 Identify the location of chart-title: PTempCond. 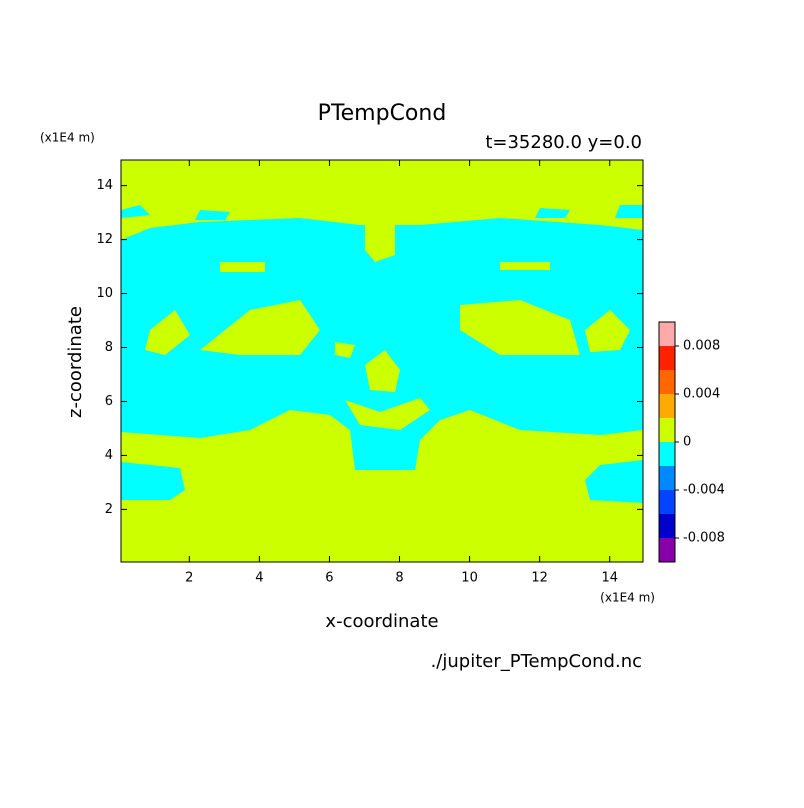
(382, 113).